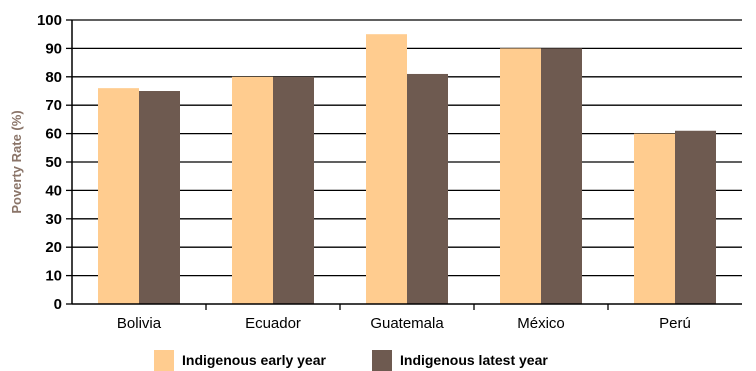 Image resolution: width=756 pixels, height=371 pixels. Describe the element at coordinates (675, 323) in the screenshot. I see `x-category-label: Perú` at that location.